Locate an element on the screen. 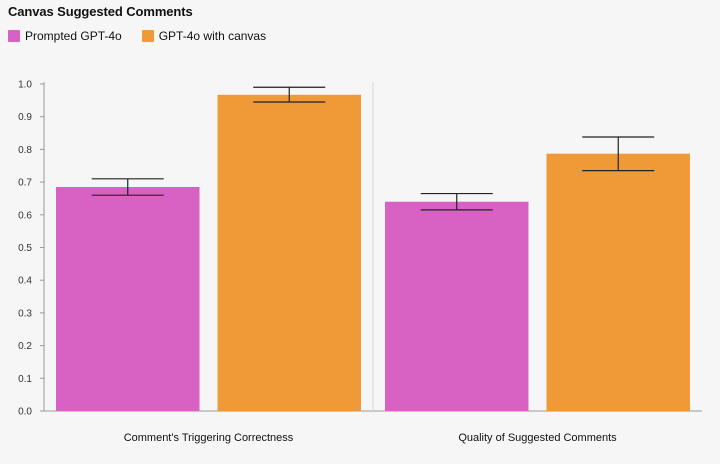  y-tick-label: 0.5 is located at coordinates (25, 248).